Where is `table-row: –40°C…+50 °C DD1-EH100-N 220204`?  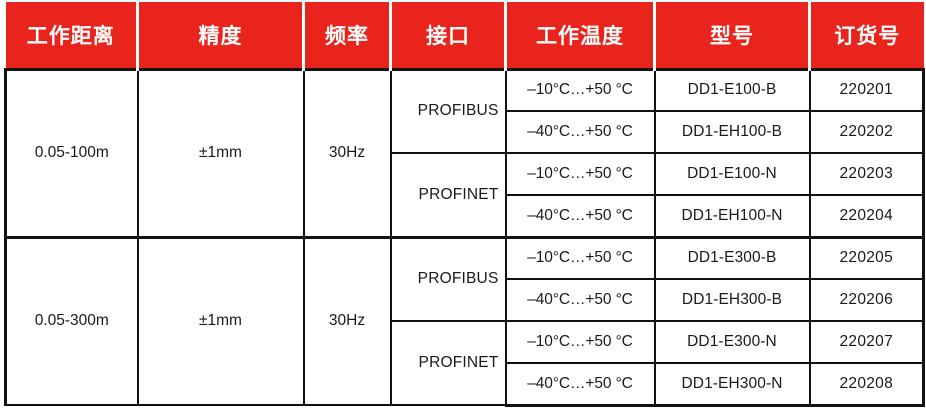 table-row: –40°C…+50 °C DD1-EH100-N 220204 is located at coordinates (465, 216).